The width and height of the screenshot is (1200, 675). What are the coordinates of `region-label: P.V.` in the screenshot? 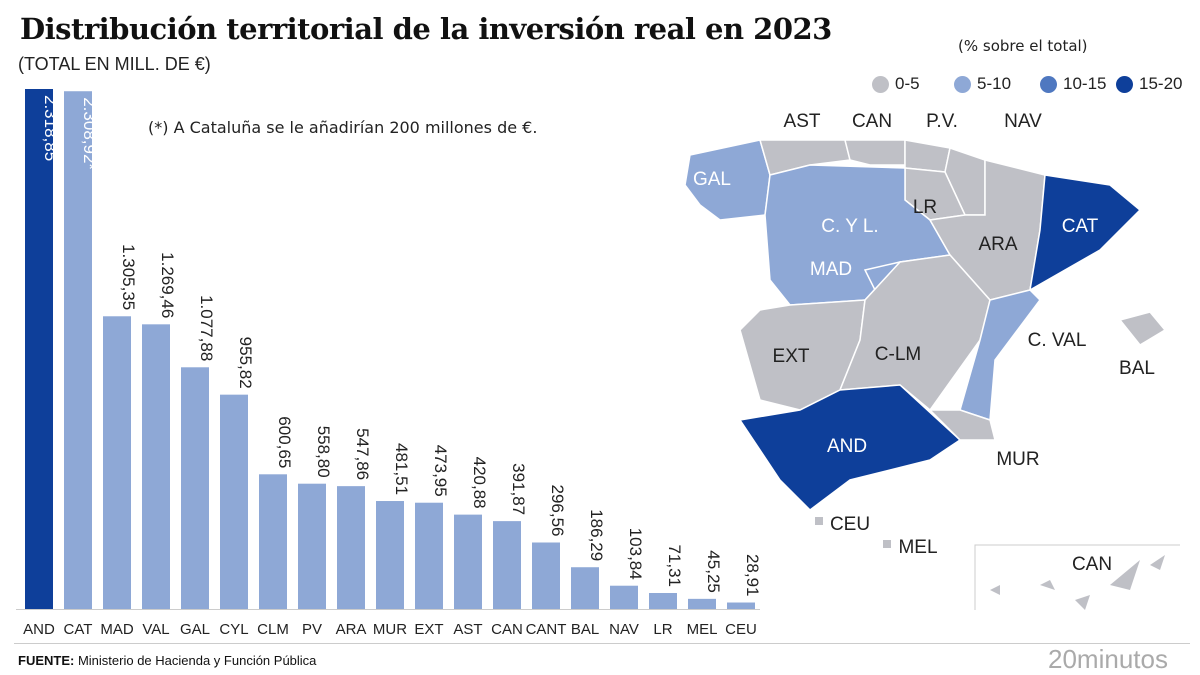 It's located at (942, 121).